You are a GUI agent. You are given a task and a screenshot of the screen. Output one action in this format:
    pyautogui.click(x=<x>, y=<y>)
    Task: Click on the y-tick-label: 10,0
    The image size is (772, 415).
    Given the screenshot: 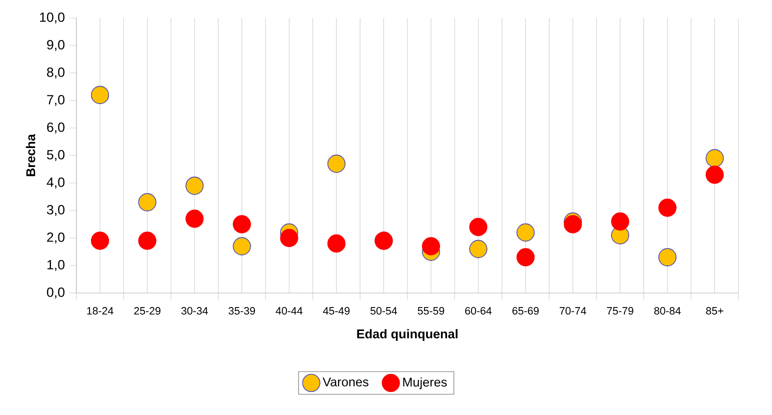 What is the action you would take?
    pyautogui.click(x=52, y=18)
    